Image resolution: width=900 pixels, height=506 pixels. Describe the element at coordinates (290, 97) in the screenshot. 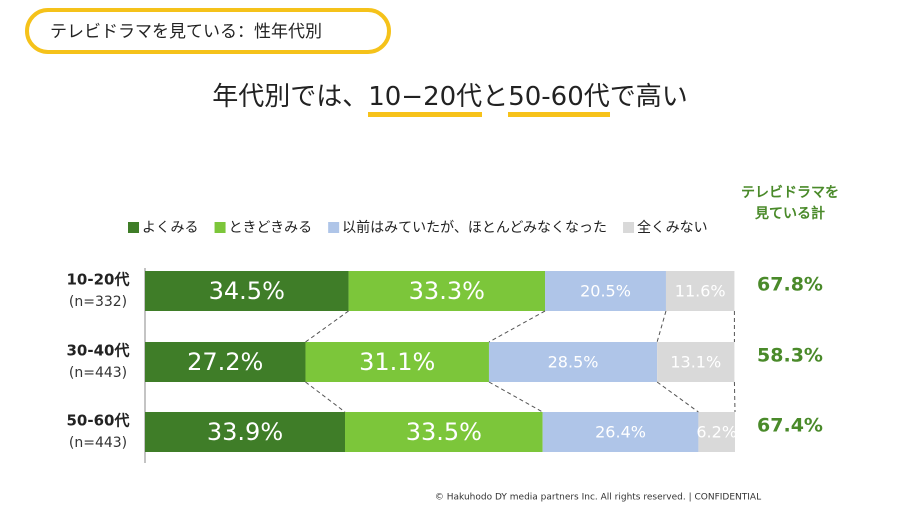

I see `headline-part: 年代別では、` at that location.